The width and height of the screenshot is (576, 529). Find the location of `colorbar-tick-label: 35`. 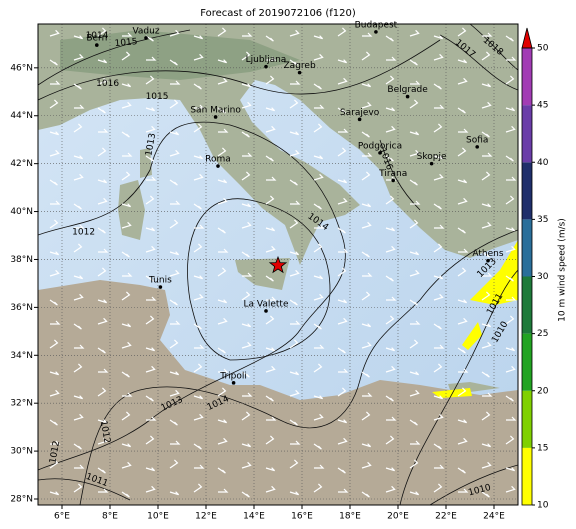

colorbar-tick-label: 35 is located at coordinates (542, 220).